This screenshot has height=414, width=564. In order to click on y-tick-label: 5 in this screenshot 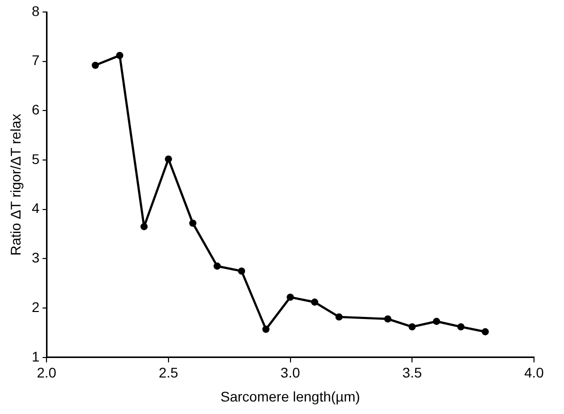, I will do `click(36, 158)`.